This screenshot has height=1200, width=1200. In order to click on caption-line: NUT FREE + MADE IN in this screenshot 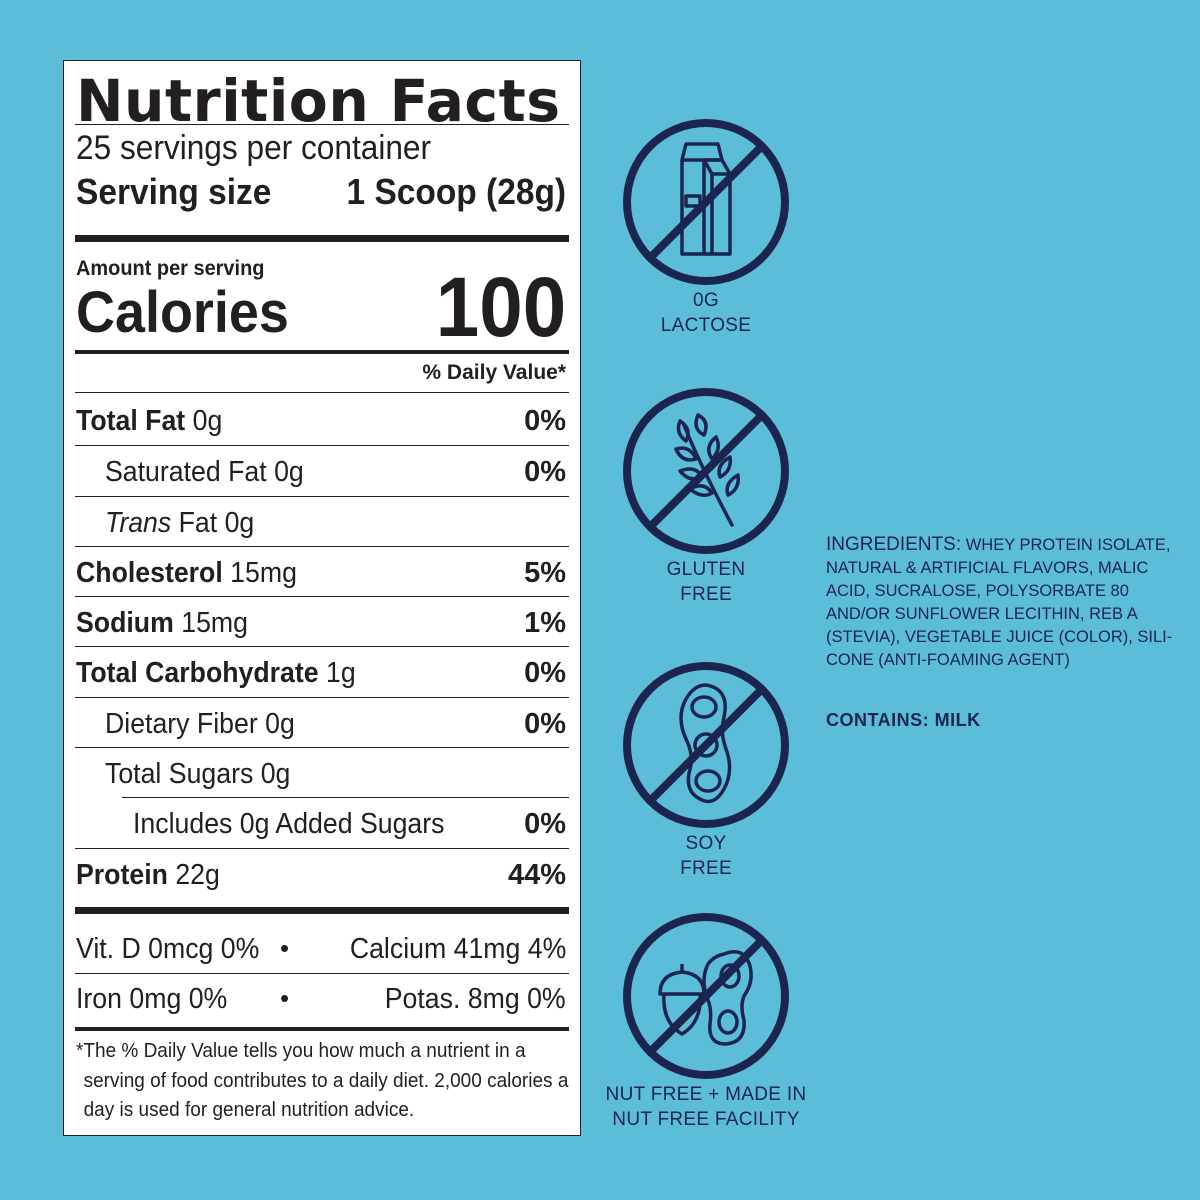, I will do `click(706, 1094)`.